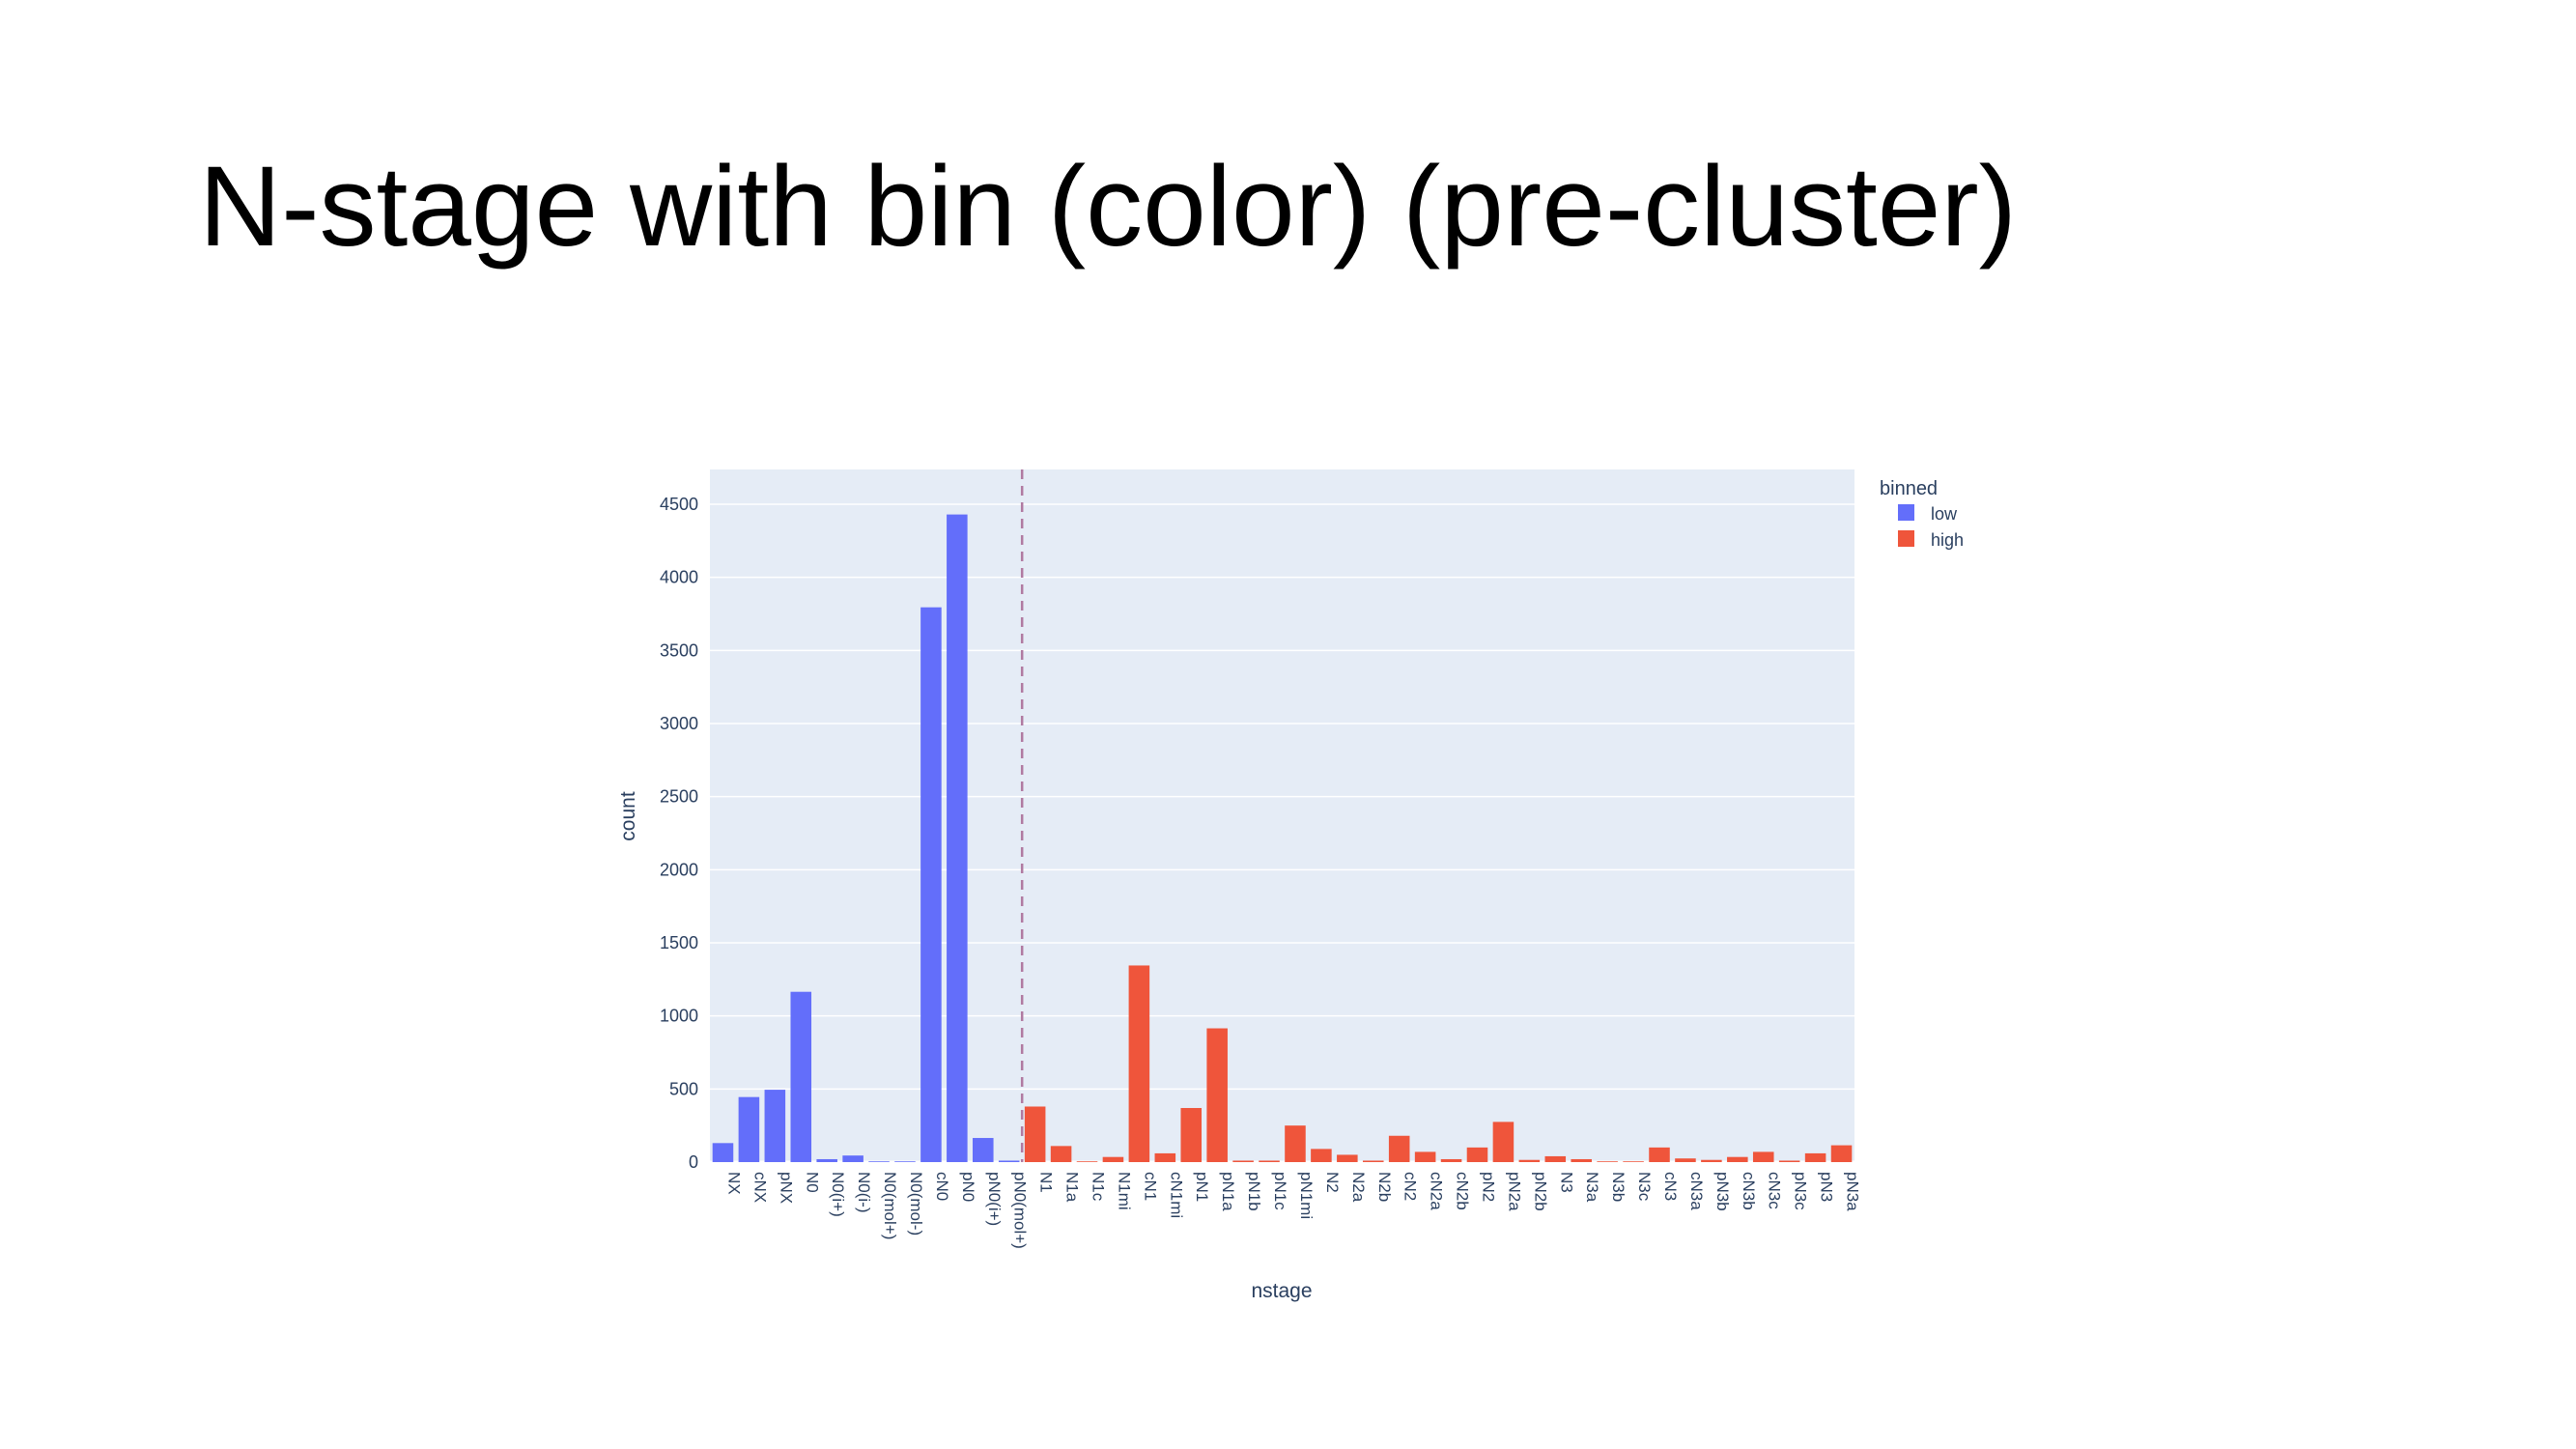 The height and width of the screenshot is (1449, 2576). What do you see at coordinates (942, 1186) in the screenshot?
I see `x-tick-label: cN0` at bounding box center [942, 1186].